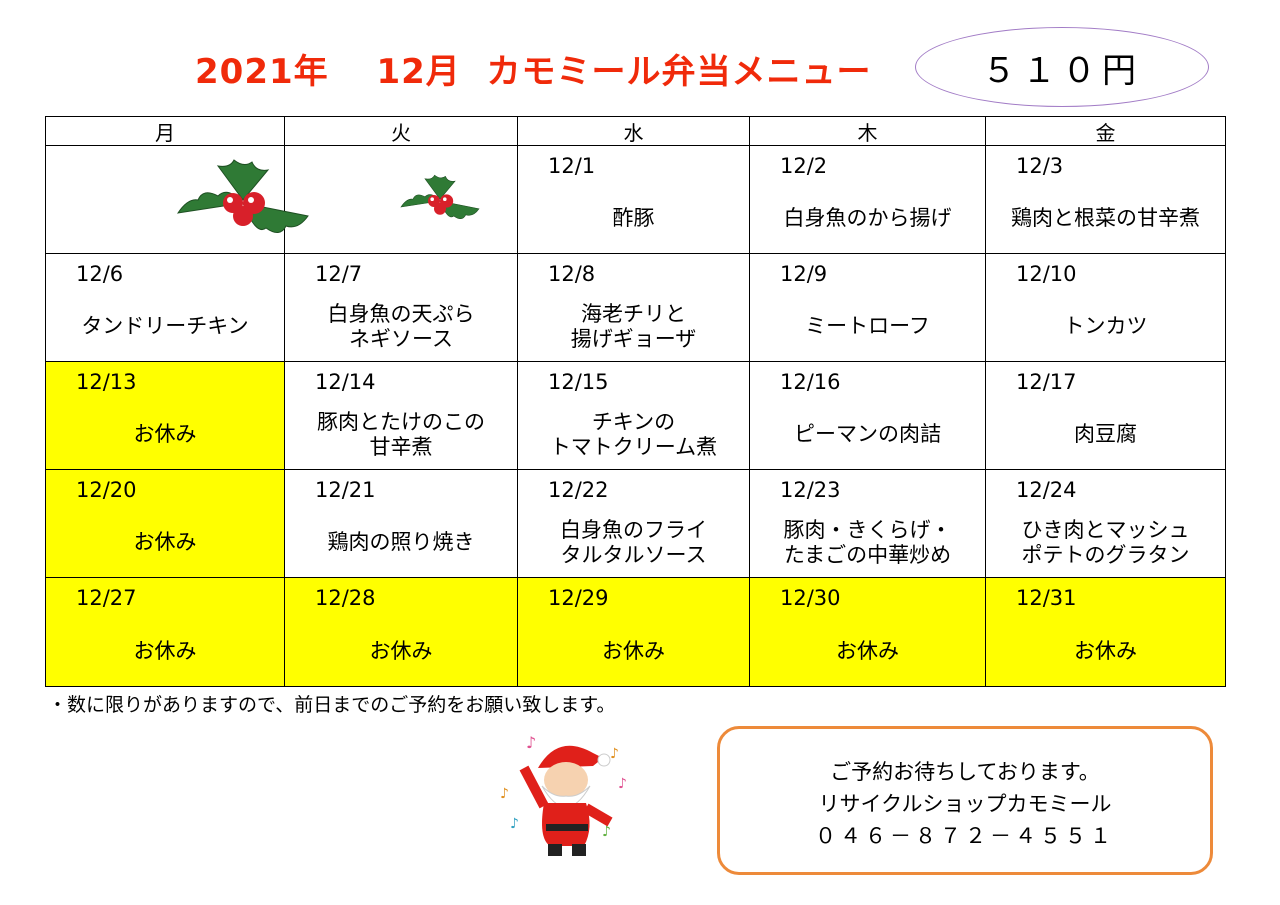 This screenshot has width=1280, height=905. I want to click on date-label: 12/7, so click(339, 274).